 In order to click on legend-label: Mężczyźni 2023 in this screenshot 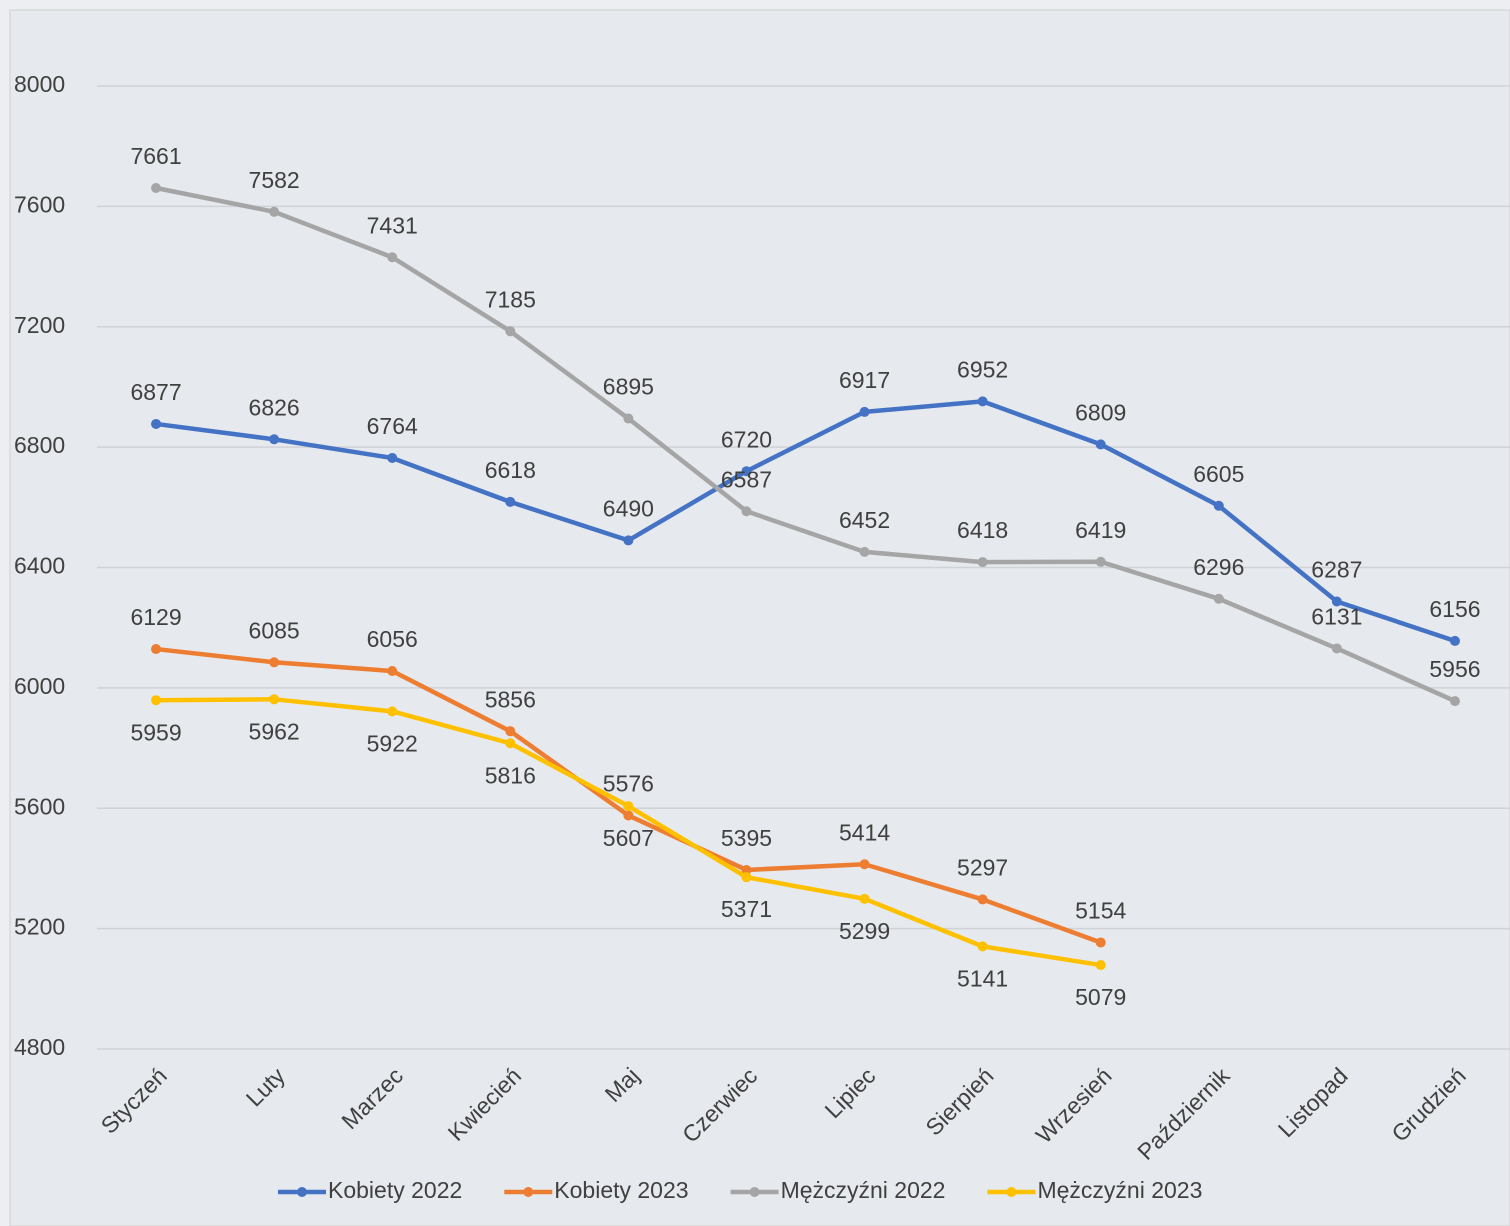, I will do `click(1119, 1190)`.